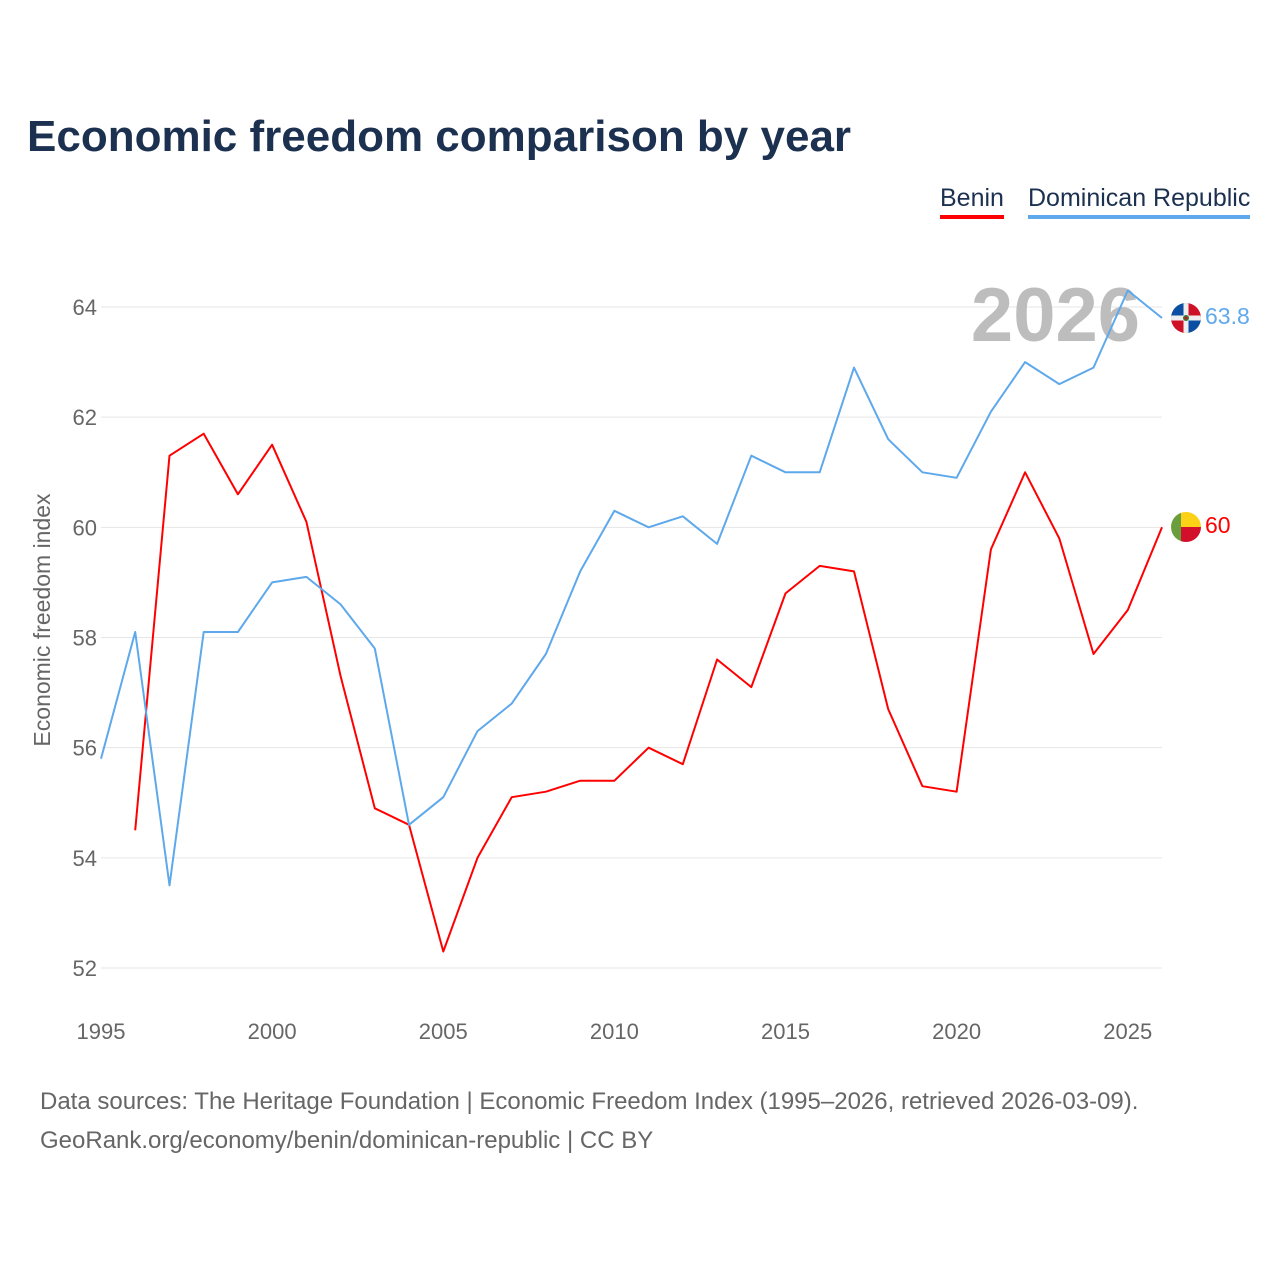  What do you see at coordinates (272, 1031) in the screenshot?
I see `x-tick-label: 2000` at bounding box center [272, 1031].